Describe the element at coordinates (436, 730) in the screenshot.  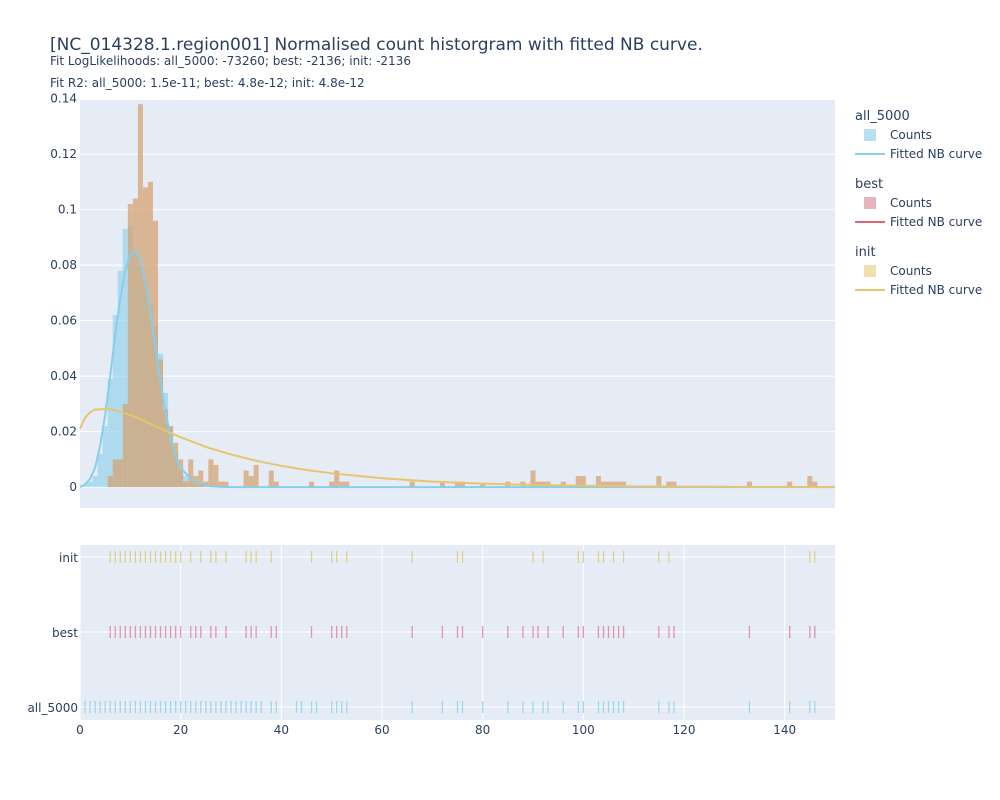
I see `rug-x-tick-labels: 0 20 40 60 80 100 120 140` at that location.